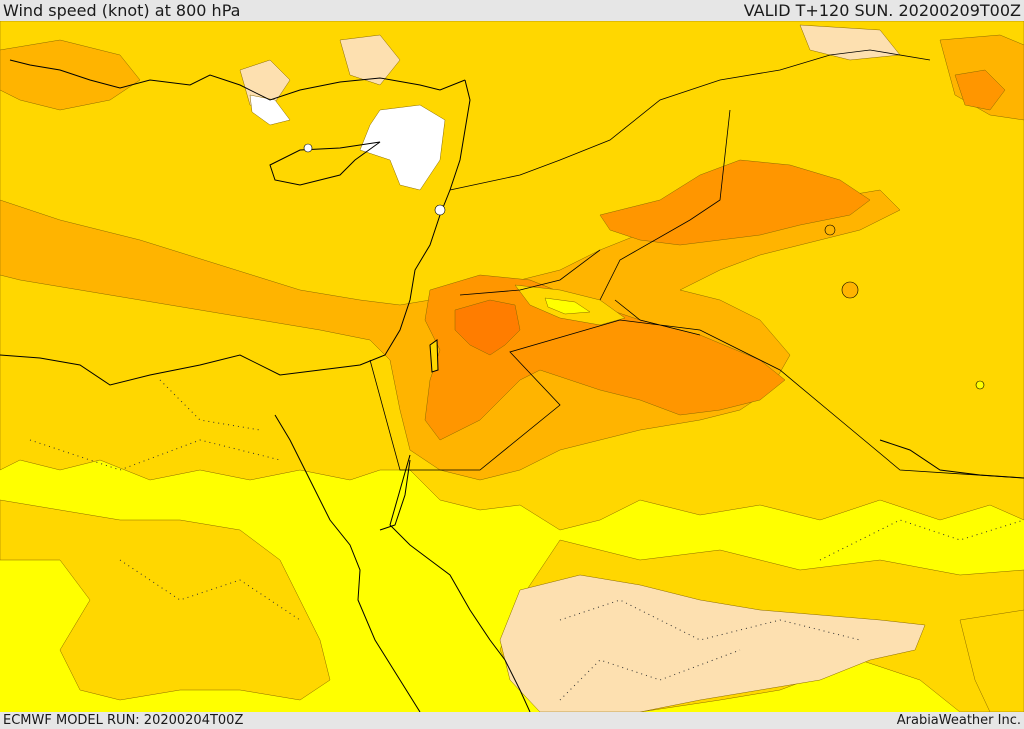 This screenshot has width=1024, height=729. I want to click on band-gold-far-east, so click(991, 660).